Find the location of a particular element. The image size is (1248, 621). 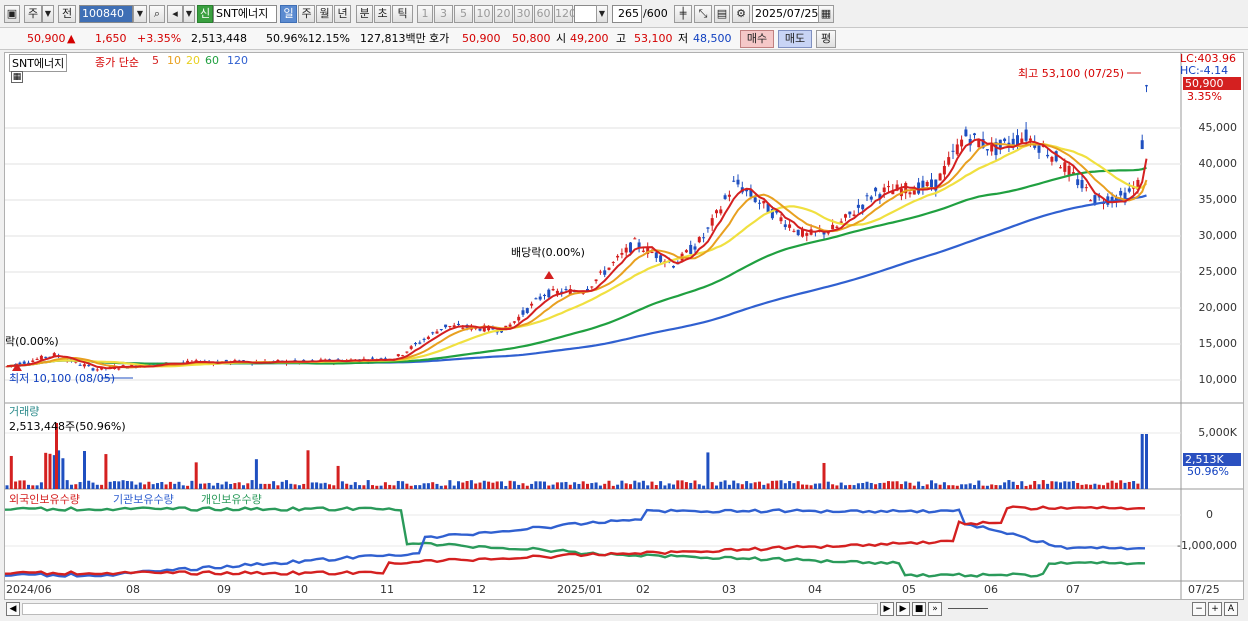

auto-scale-icon: A is located at coordinates (1231, 609).